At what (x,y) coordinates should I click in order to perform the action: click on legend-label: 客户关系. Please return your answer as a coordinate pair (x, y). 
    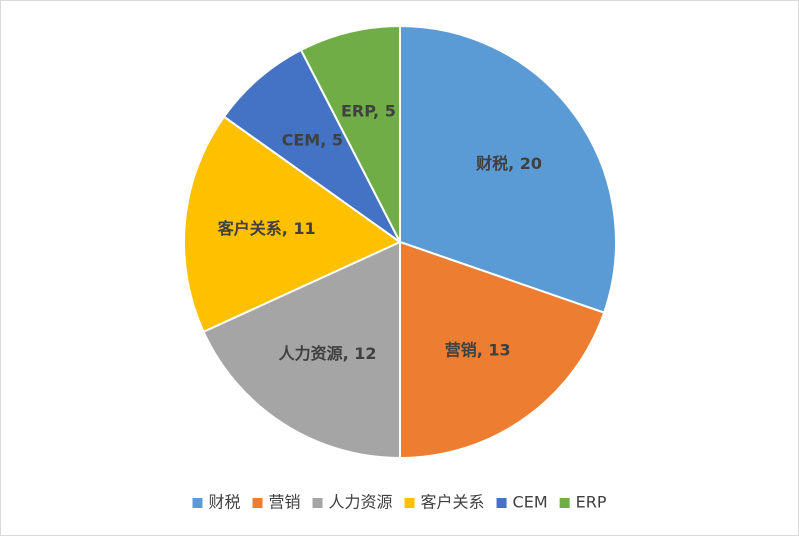
    Looking at the image, I should click on (453, 502).